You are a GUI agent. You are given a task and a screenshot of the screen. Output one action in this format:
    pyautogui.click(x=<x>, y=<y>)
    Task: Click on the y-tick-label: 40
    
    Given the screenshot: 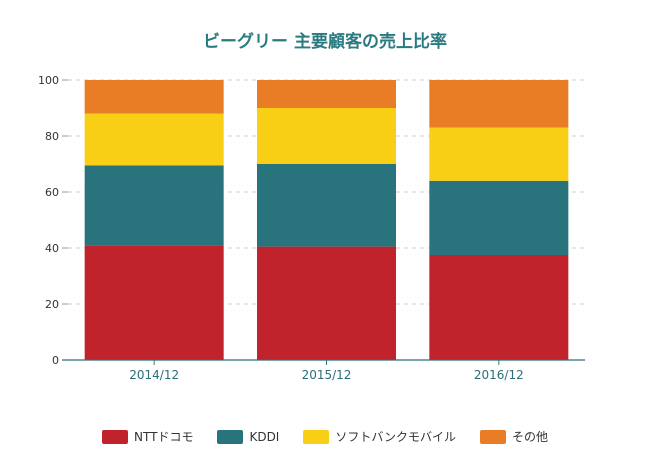 What is the action you would take?
    pyautogui.click(x=52, y=248)
    